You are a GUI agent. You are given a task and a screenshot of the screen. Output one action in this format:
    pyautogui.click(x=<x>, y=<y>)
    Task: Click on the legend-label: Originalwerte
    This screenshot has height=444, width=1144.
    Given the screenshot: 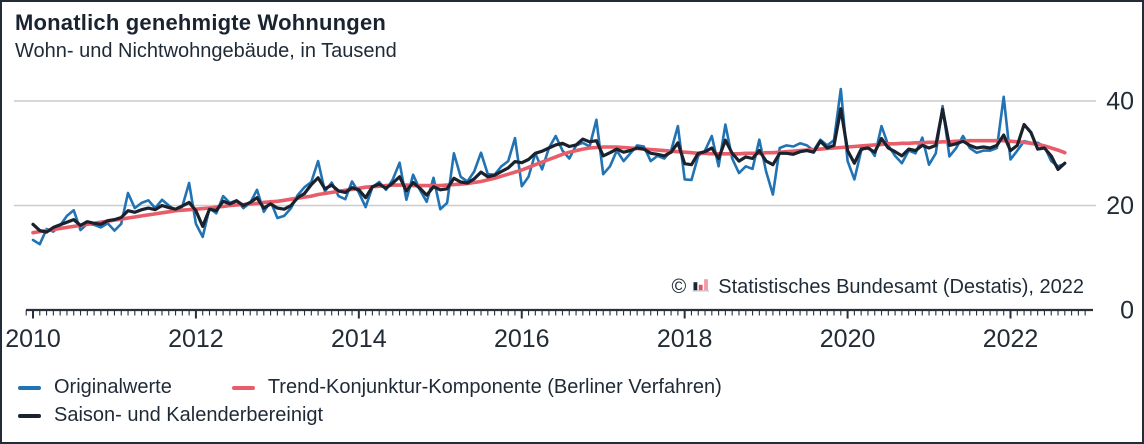 What is the action you would take?
    pyautogui.click(x=113, y=387)
    